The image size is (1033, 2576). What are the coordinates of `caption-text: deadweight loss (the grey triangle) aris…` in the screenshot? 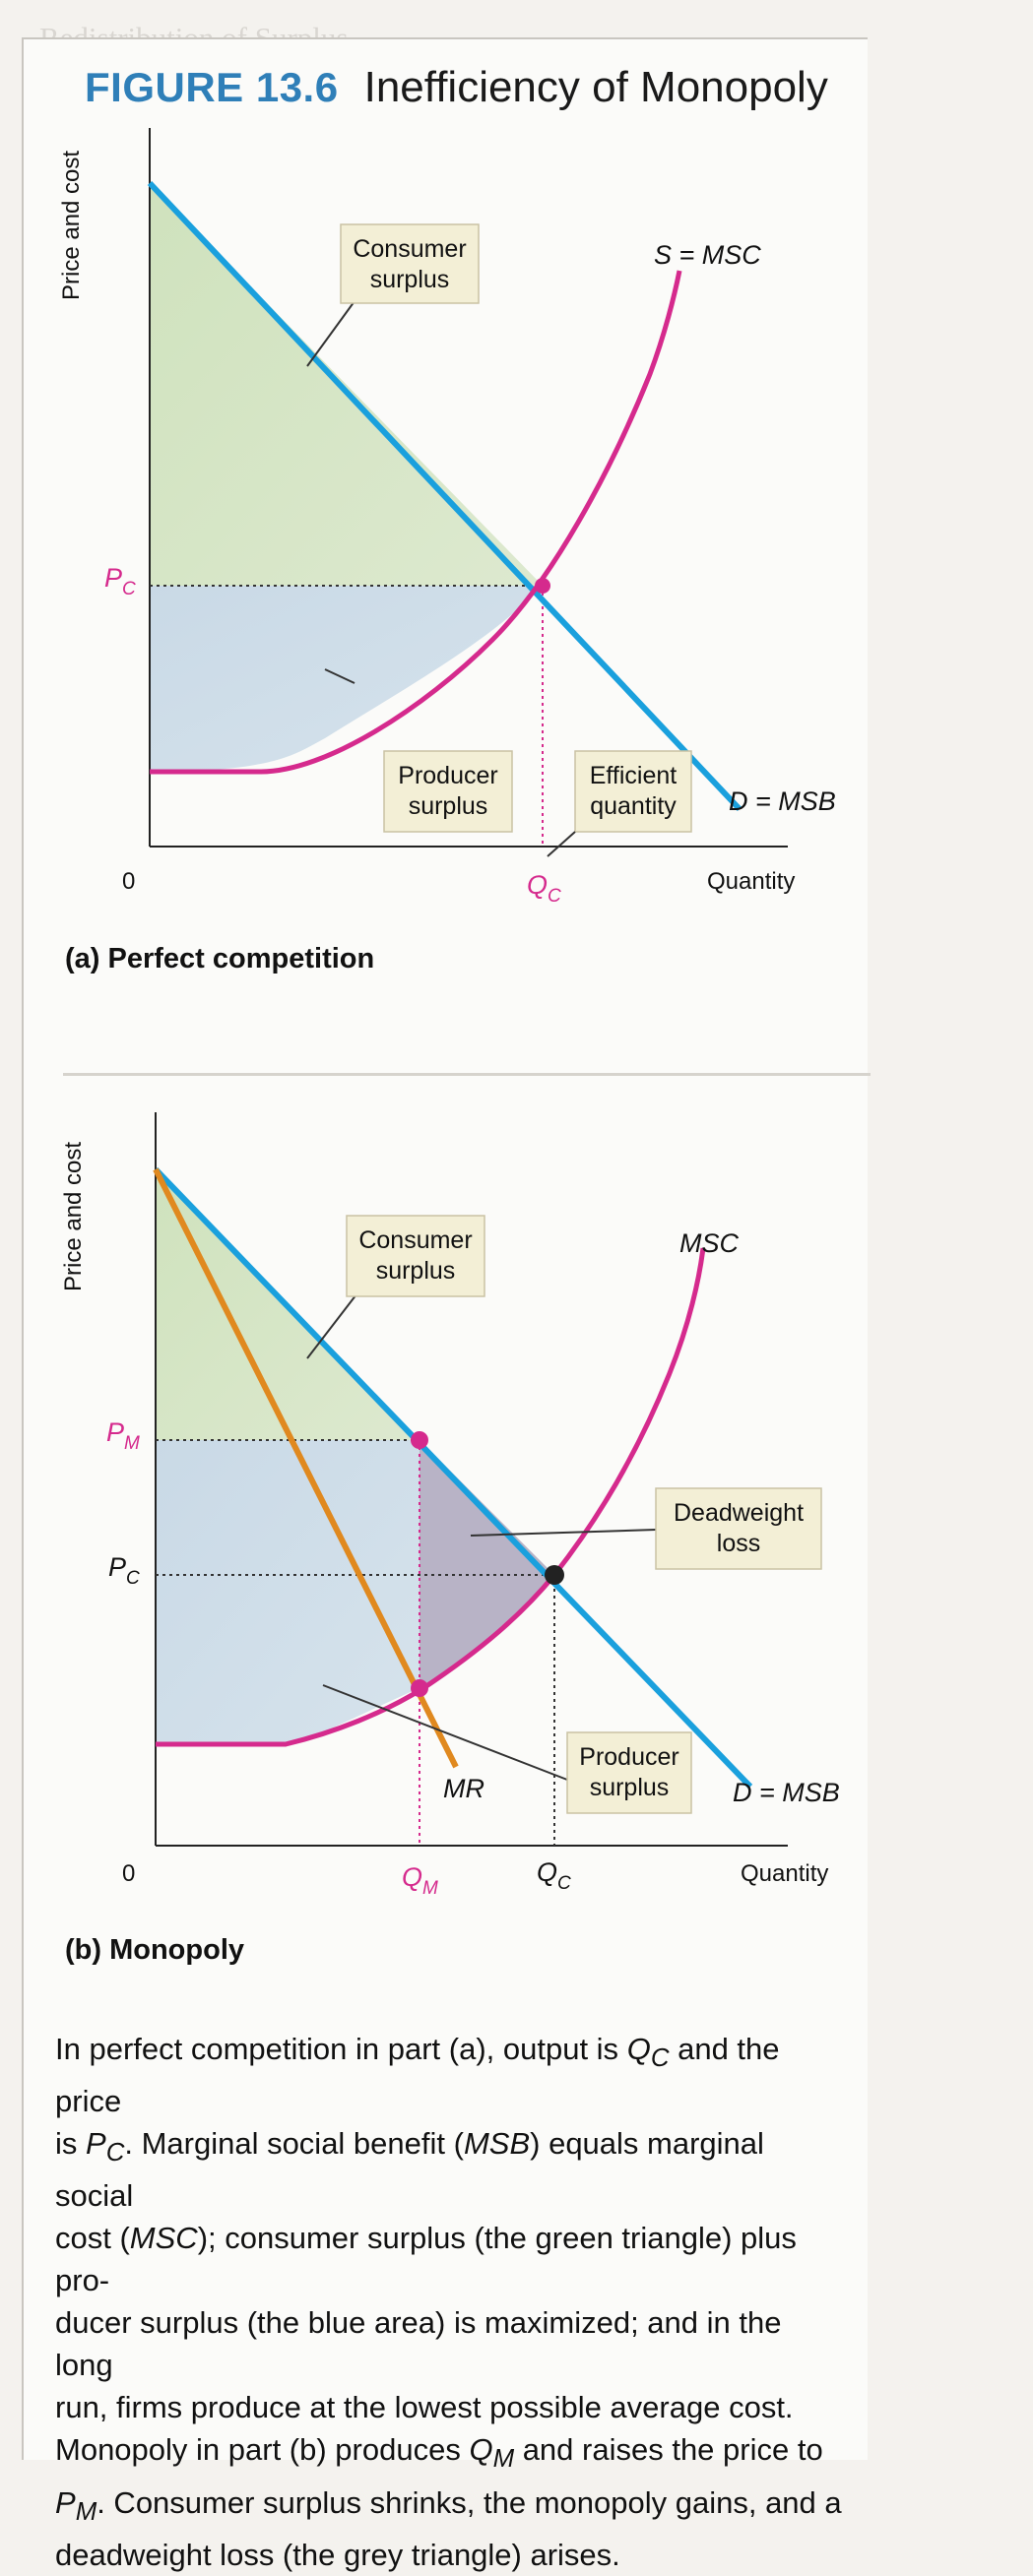 It's located at (338, 2554).